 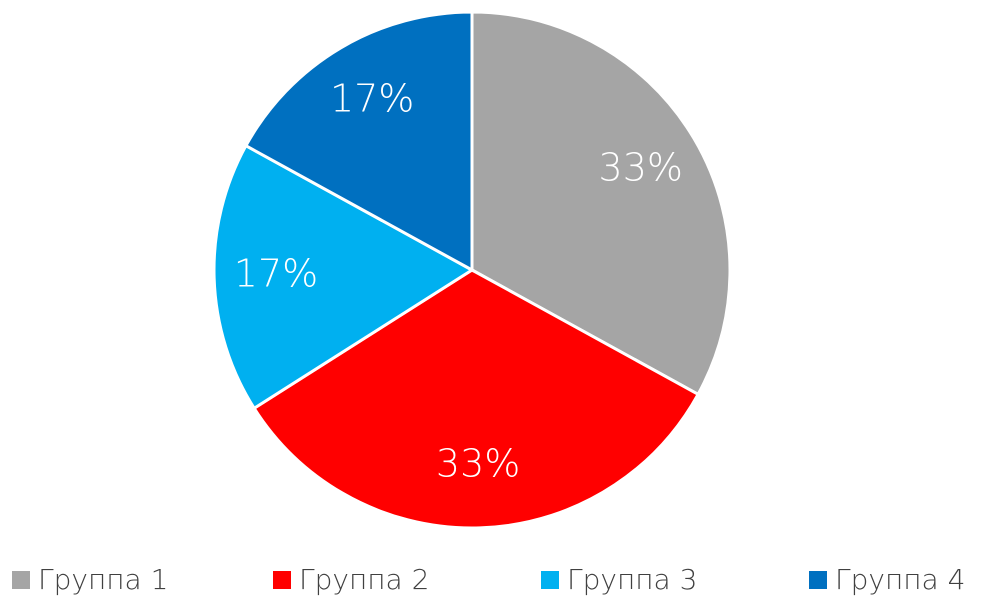 I want to click on legend-label: Группа 4, so click(x=900, y=579).